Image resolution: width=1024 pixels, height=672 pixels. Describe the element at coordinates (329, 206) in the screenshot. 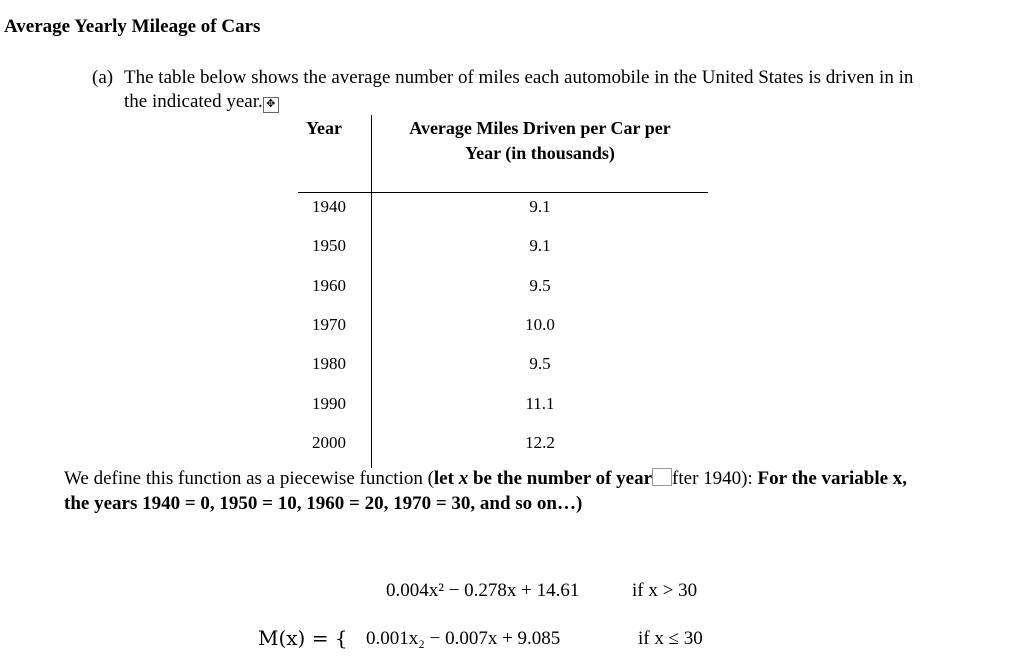

I see `cell-year: 1940` at that location.